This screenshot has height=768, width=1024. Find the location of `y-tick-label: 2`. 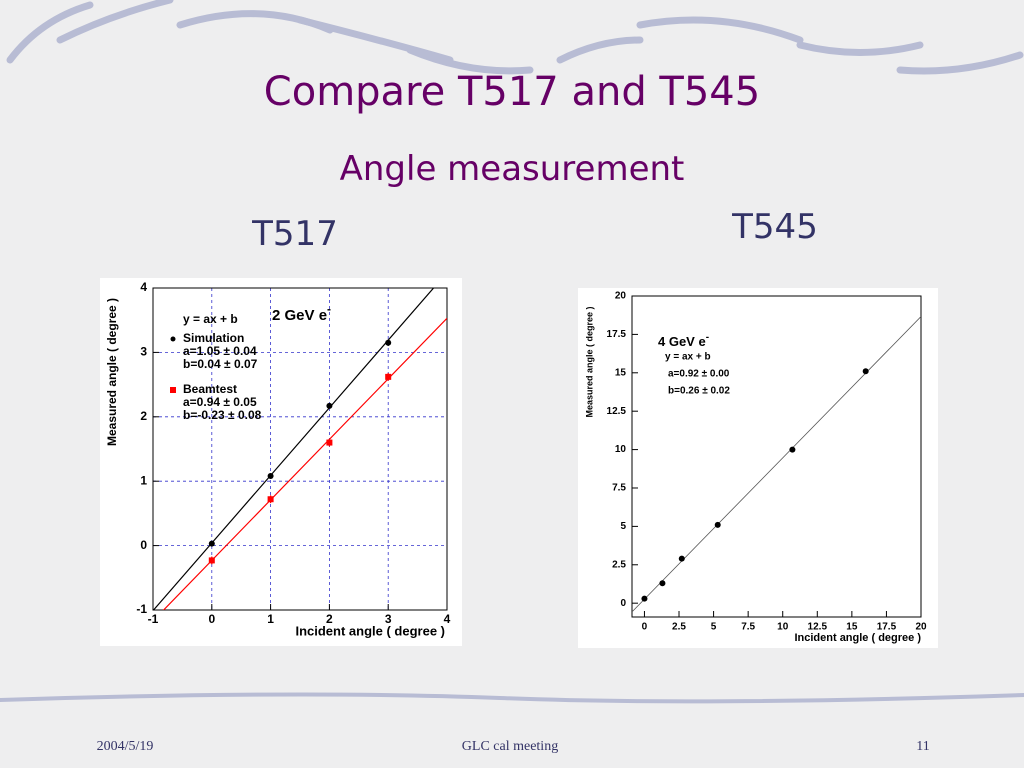

y-tick-label: 2 is located at coordinates (143, 416).